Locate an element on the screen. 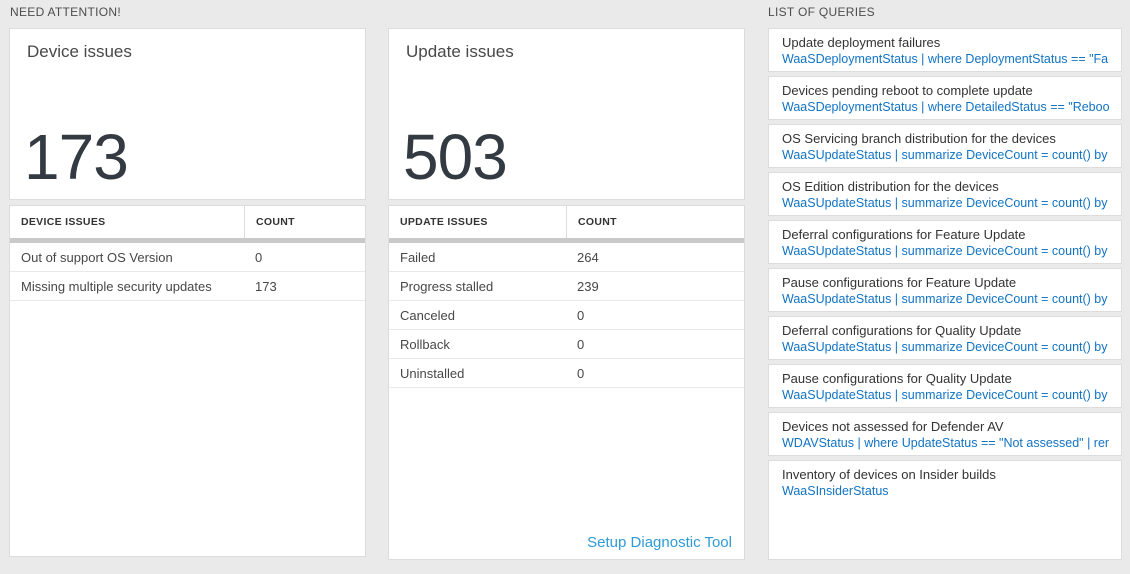  query-title: Devices not assessed for Defender AV is located at coordinates (893, 426).